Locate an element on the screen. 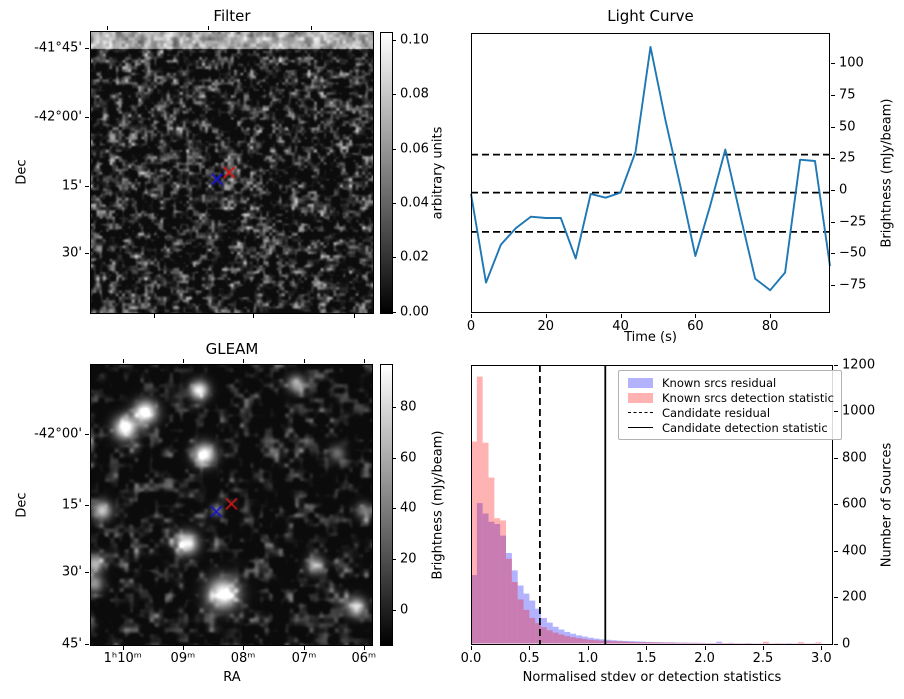 Image resolution: width=904 pixels, height=699 pixels. red-patch-swatch is located at coordinates (640, 397).